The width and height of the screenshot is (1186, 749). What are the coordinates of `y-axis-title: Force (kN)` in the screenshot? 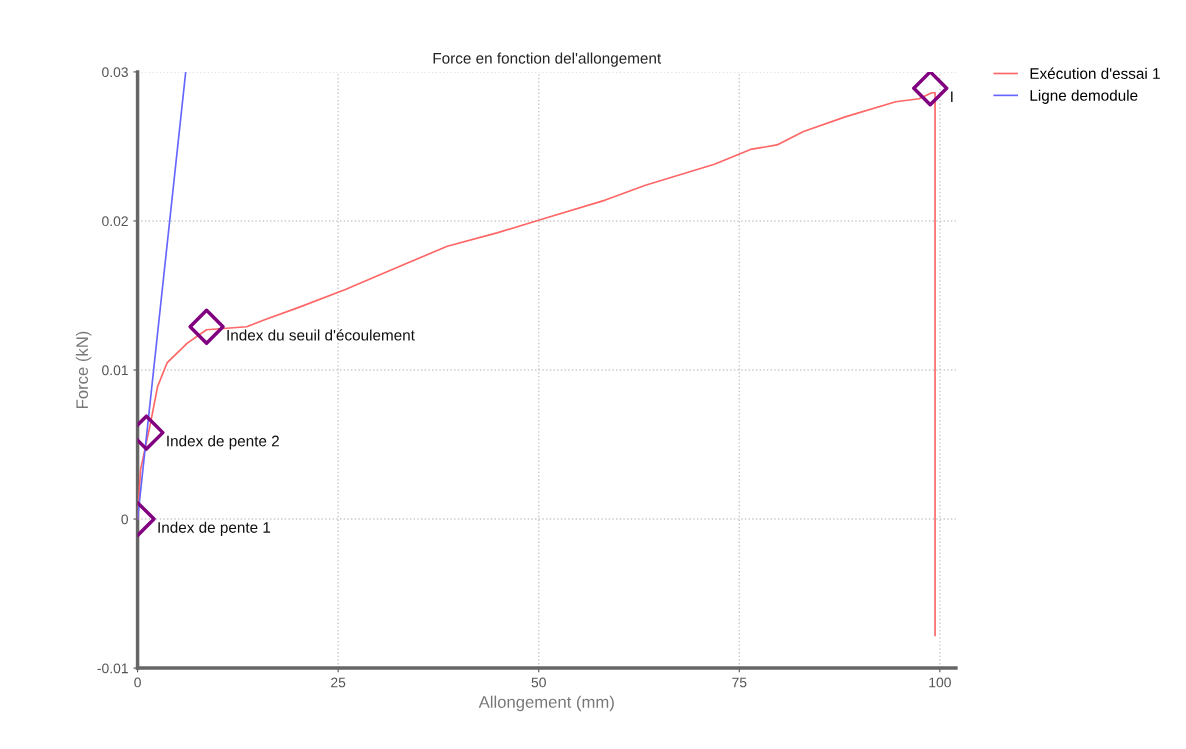 It's located at (83, 369).